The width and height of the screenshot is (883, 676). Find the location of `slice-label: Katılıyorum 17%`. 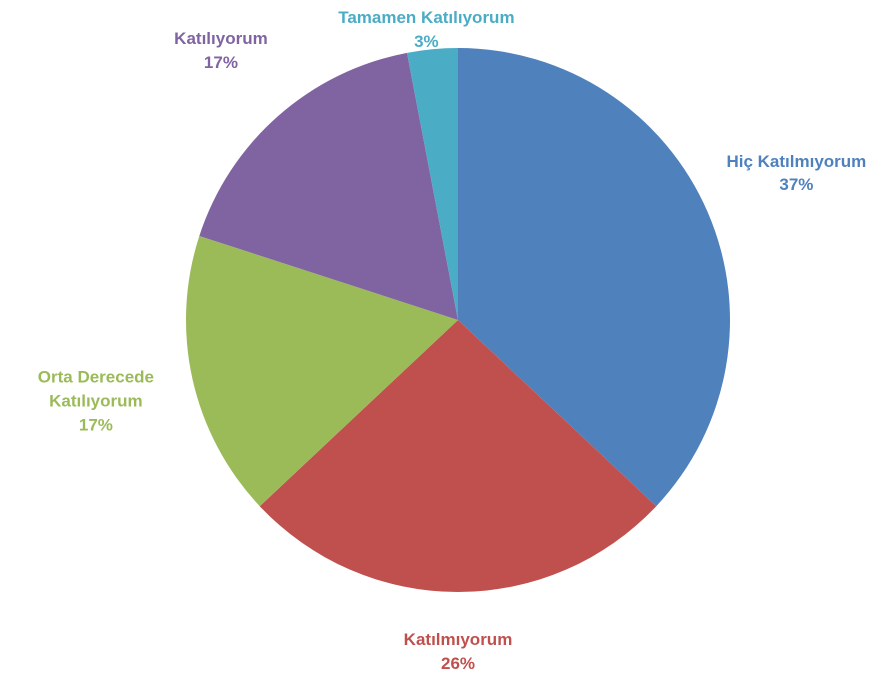

slice-label: Katılıyorum 17% is located at coordinates (221, 51).